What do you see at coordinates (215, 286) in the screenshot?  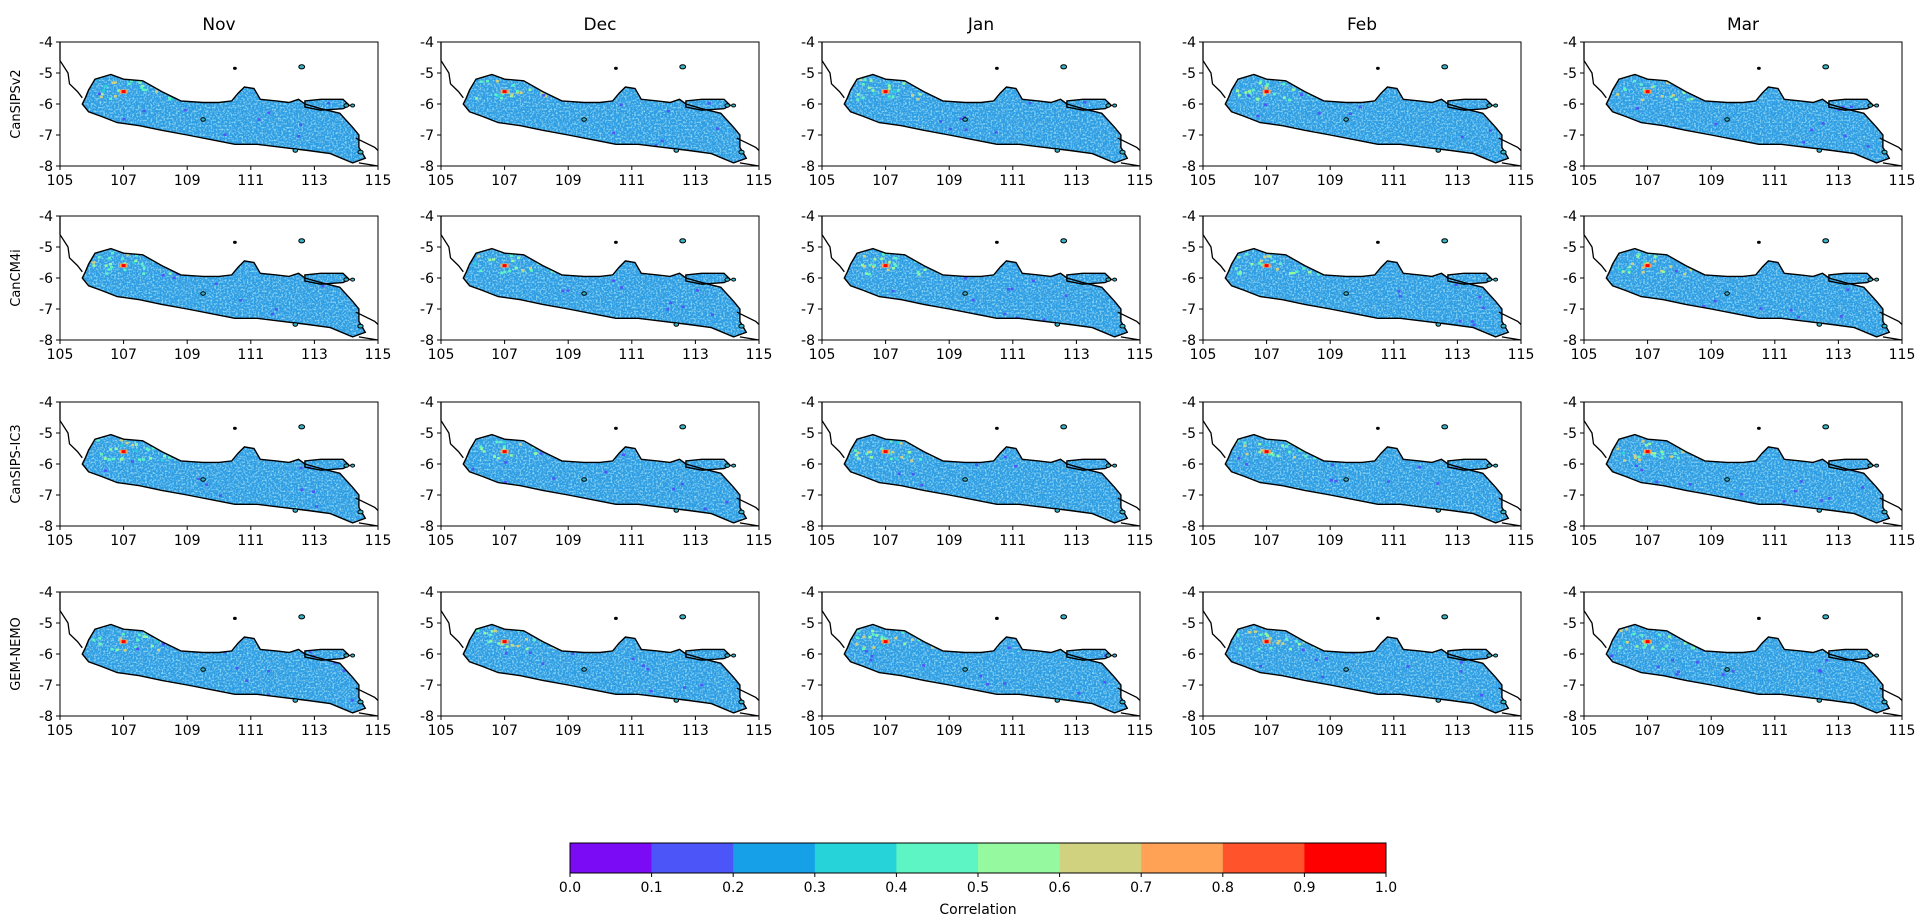 I see `map-panel-cancm4i-nov: 105 107 109 111 113 115 -4 -5 -6 -7 -8` at bounding box center [215, 286].